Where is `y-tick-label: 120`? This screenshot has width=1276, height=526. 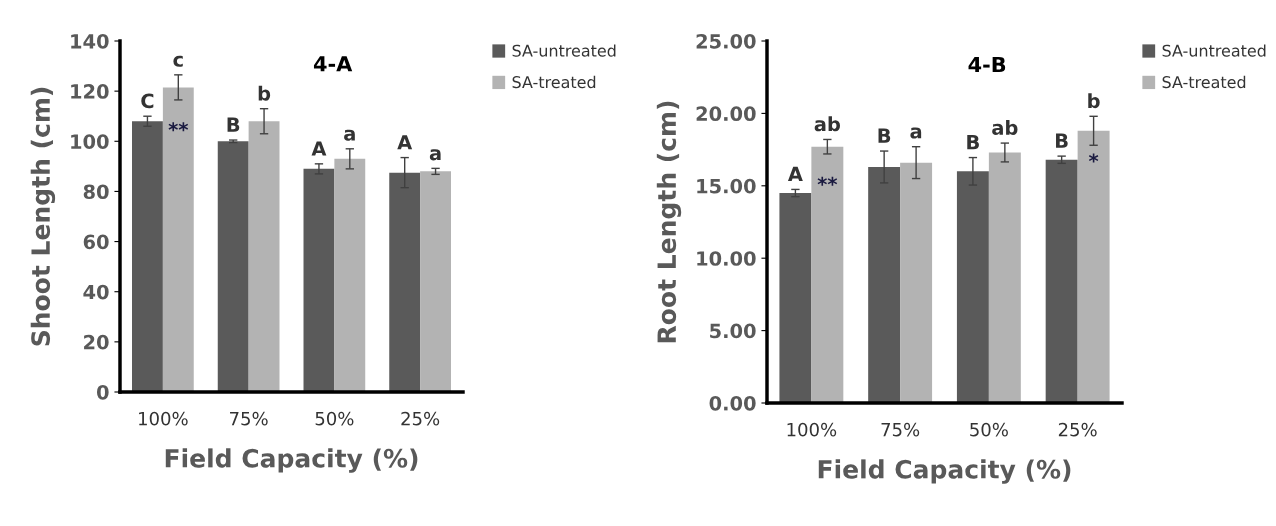 y-tick-label: 120 is located at coordinates (90, 91).